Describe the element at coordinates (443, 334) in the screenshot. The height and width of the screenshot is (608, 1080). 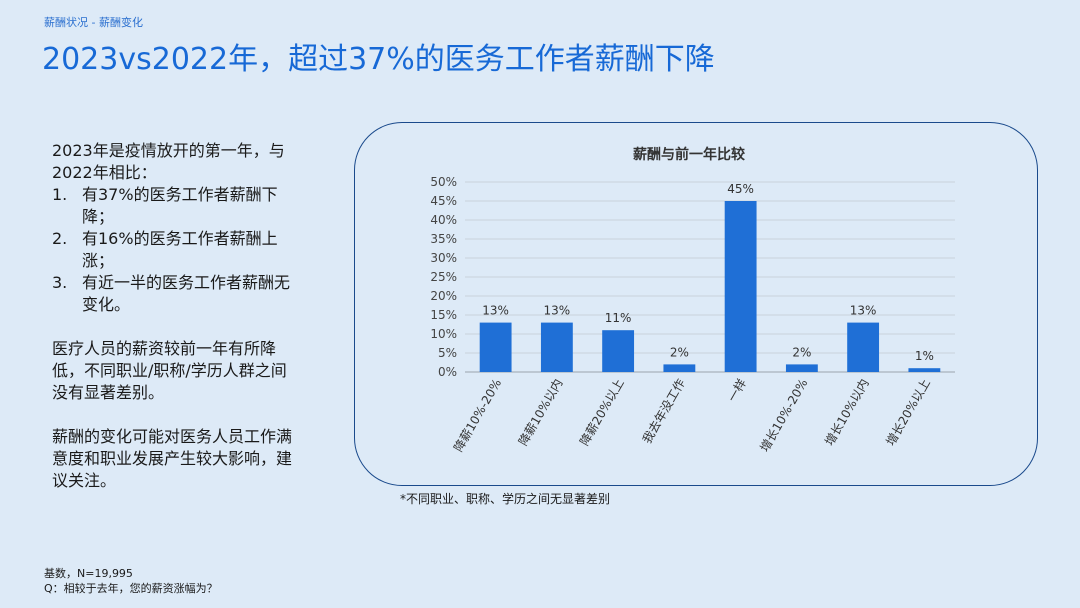
I see `y-tick-label: 10%` at that location.